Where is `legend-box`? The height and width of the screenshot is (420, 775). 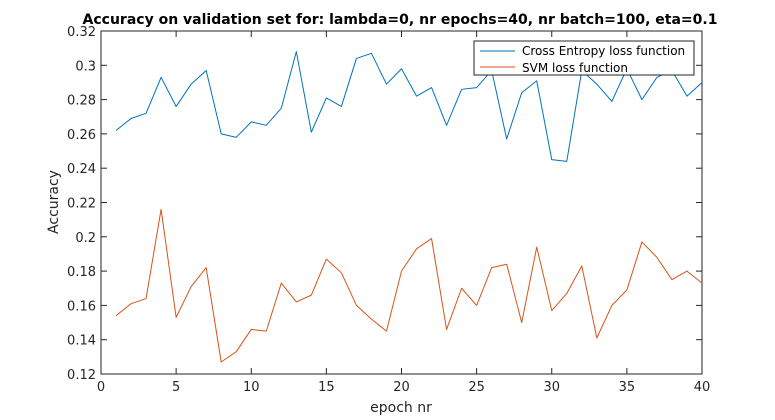 legend-box is located at coordinates (584, 58).